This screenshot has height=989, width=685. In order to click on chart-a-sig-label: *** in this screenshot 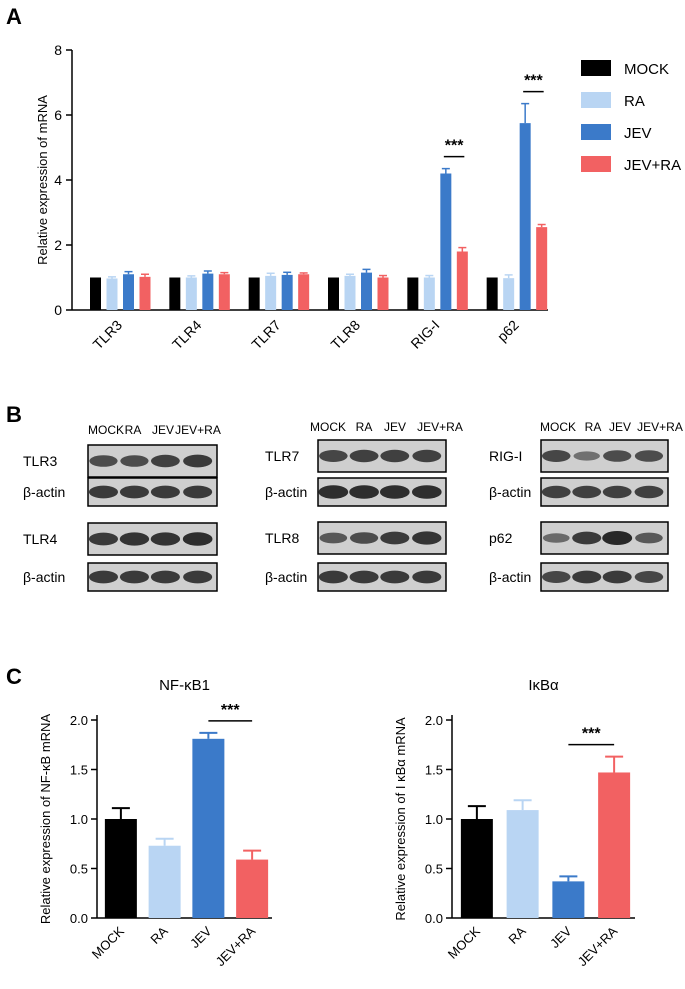, I will do `click(533, 81)`.